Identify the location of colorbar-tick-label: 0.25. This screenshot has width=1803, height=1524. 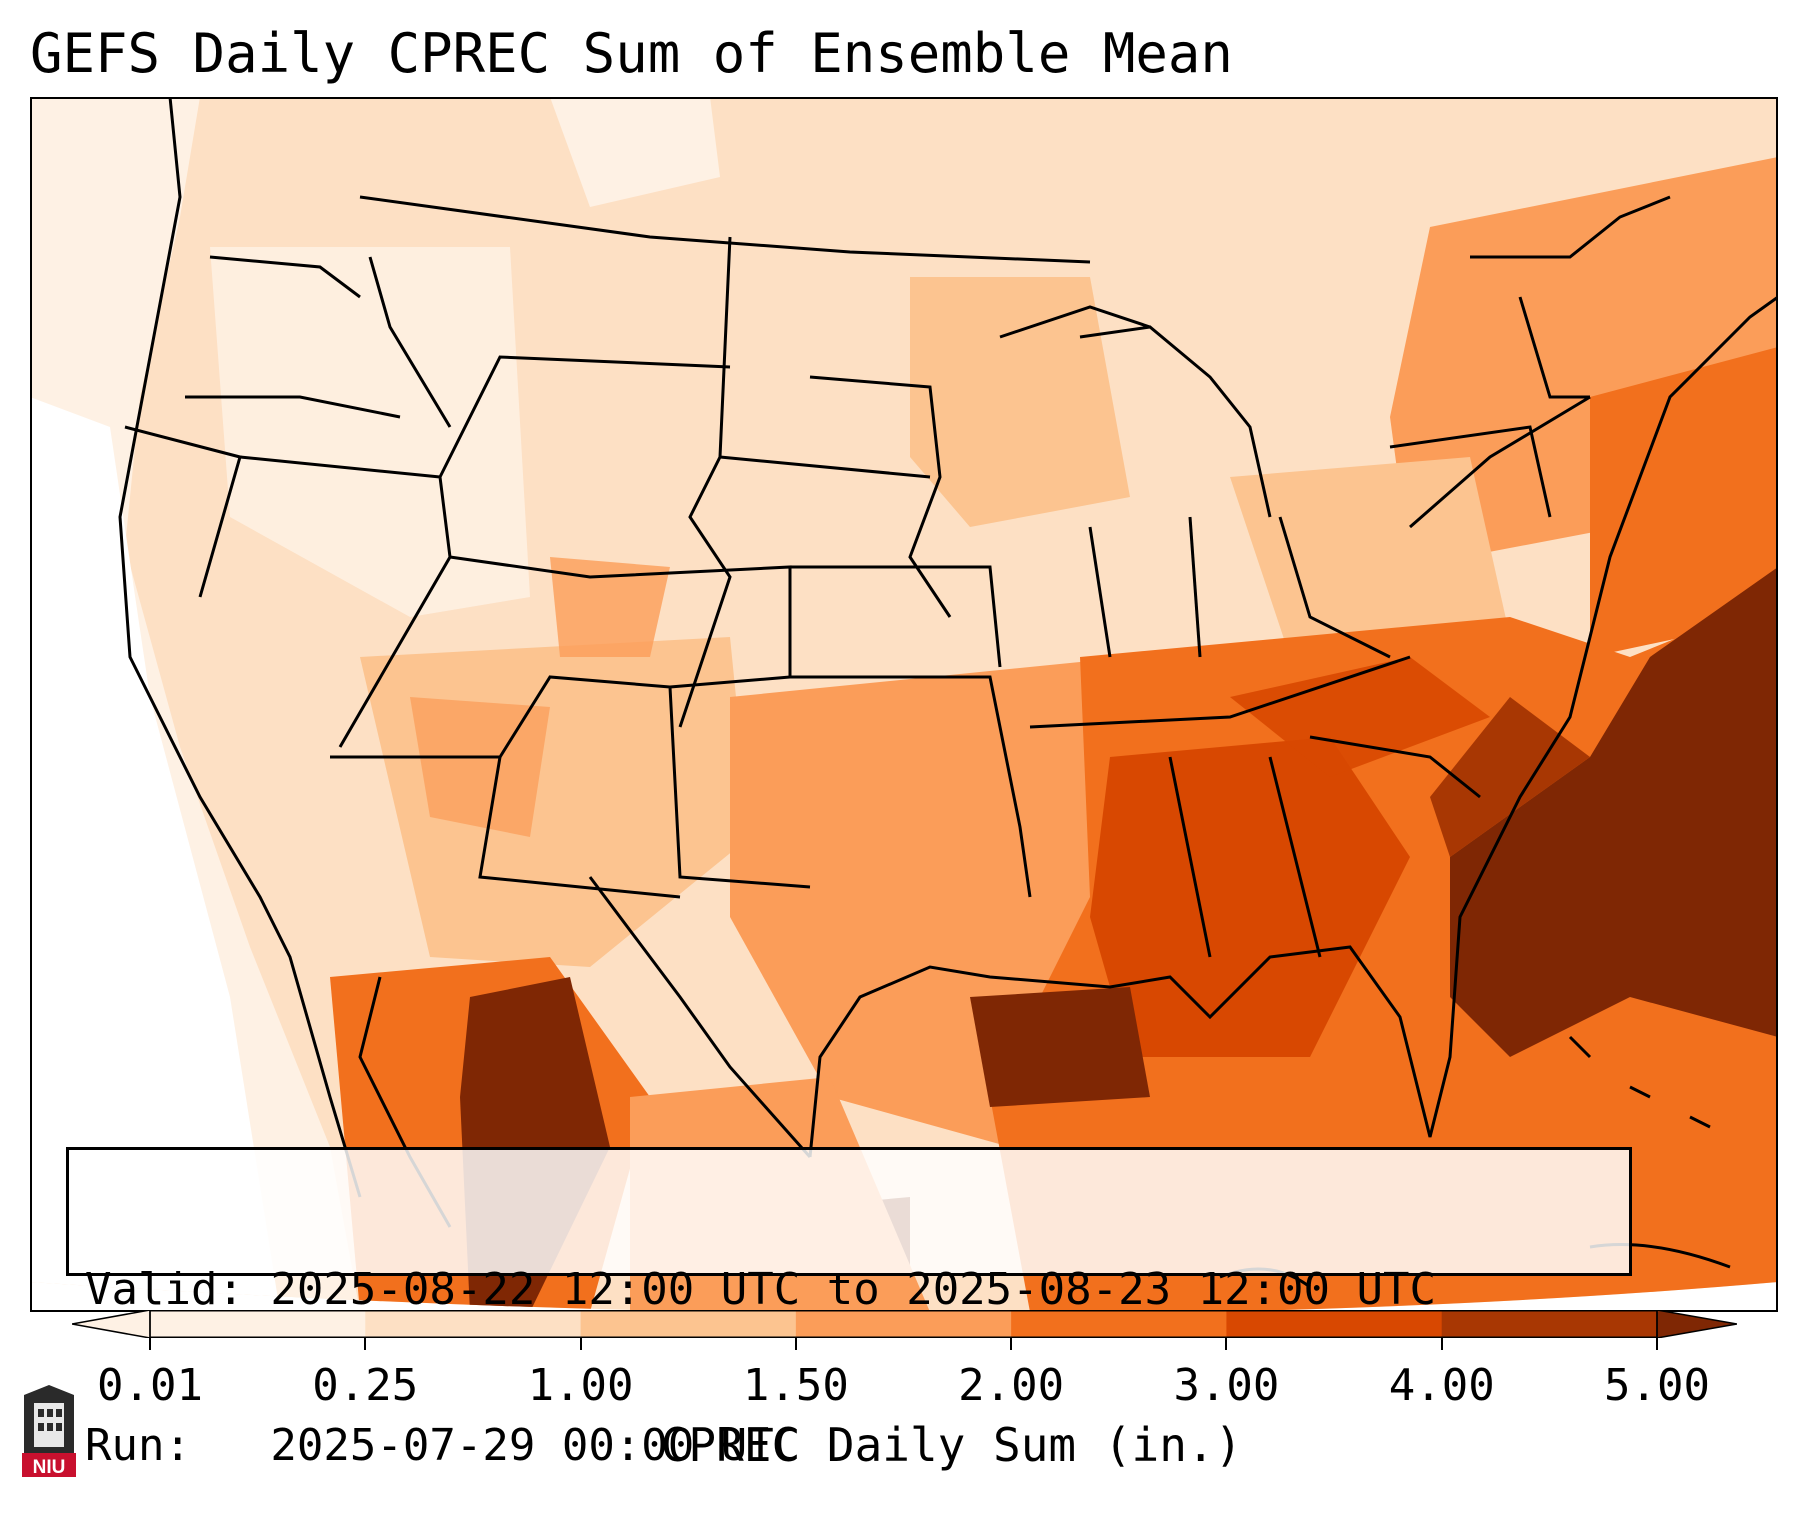
(365, 1385).